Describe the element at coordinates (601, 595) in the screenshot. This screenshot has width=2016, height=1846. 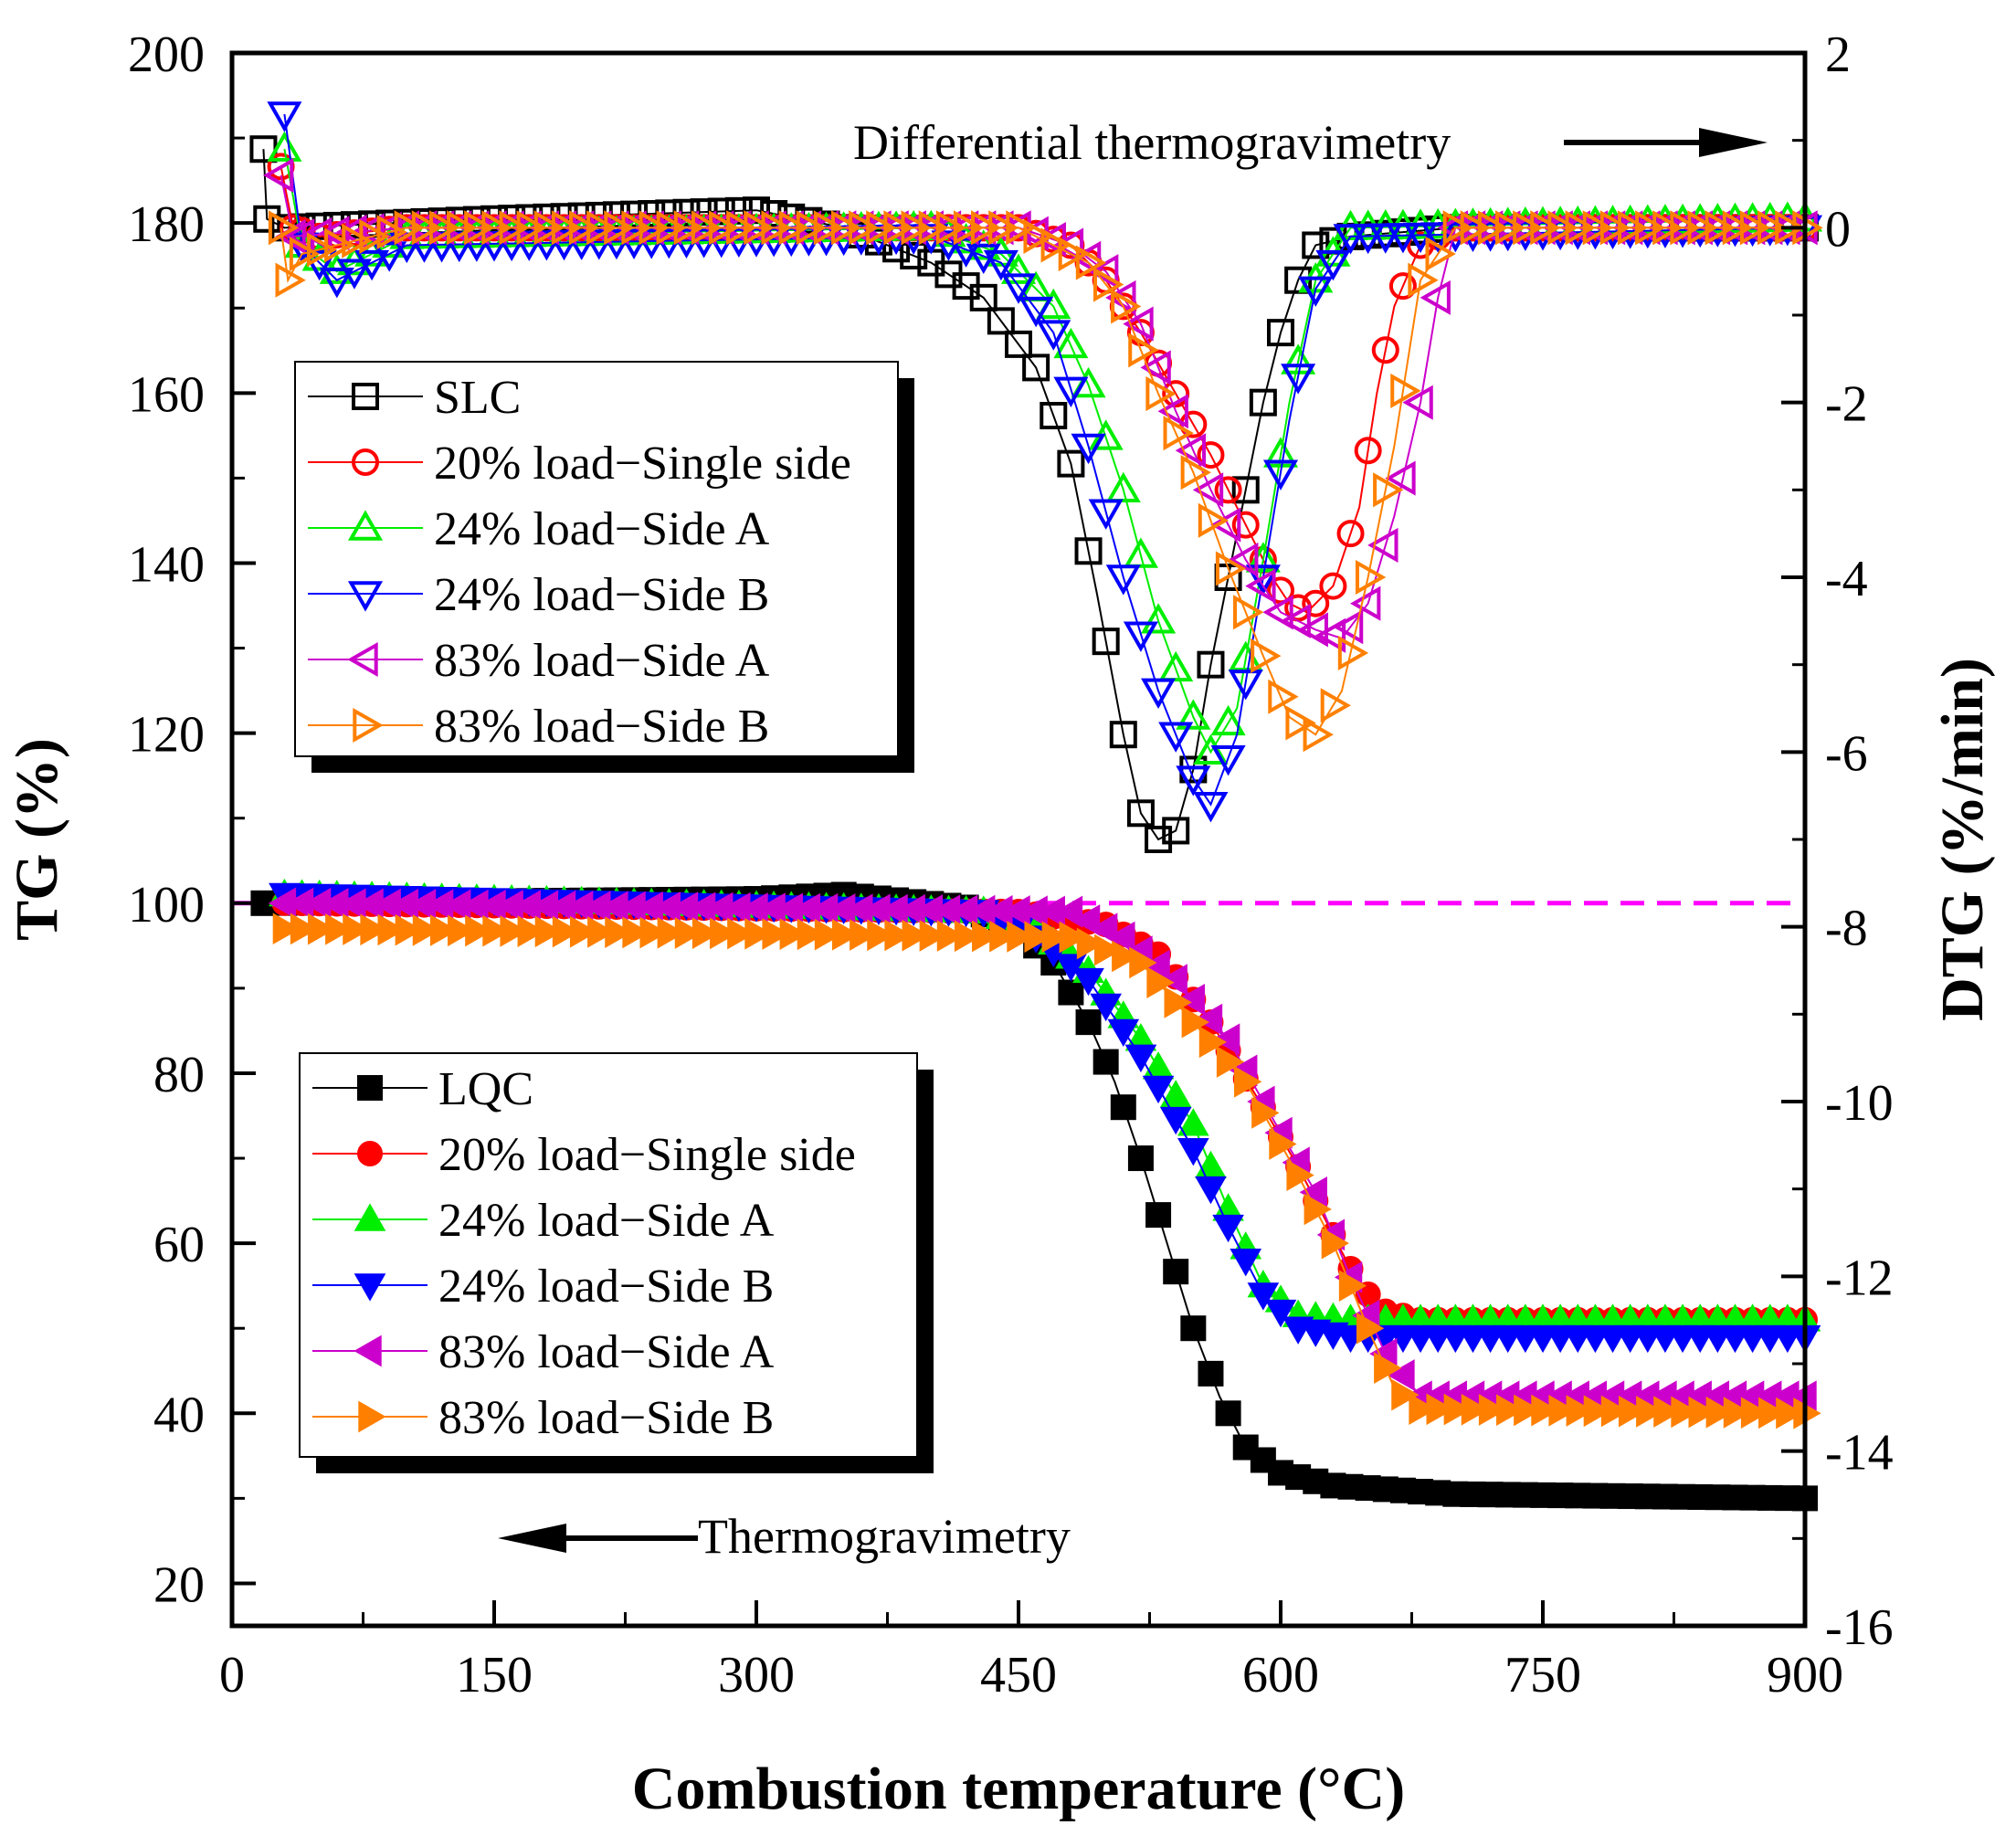
I see `legend-label: 24% load−Side B` at that location.